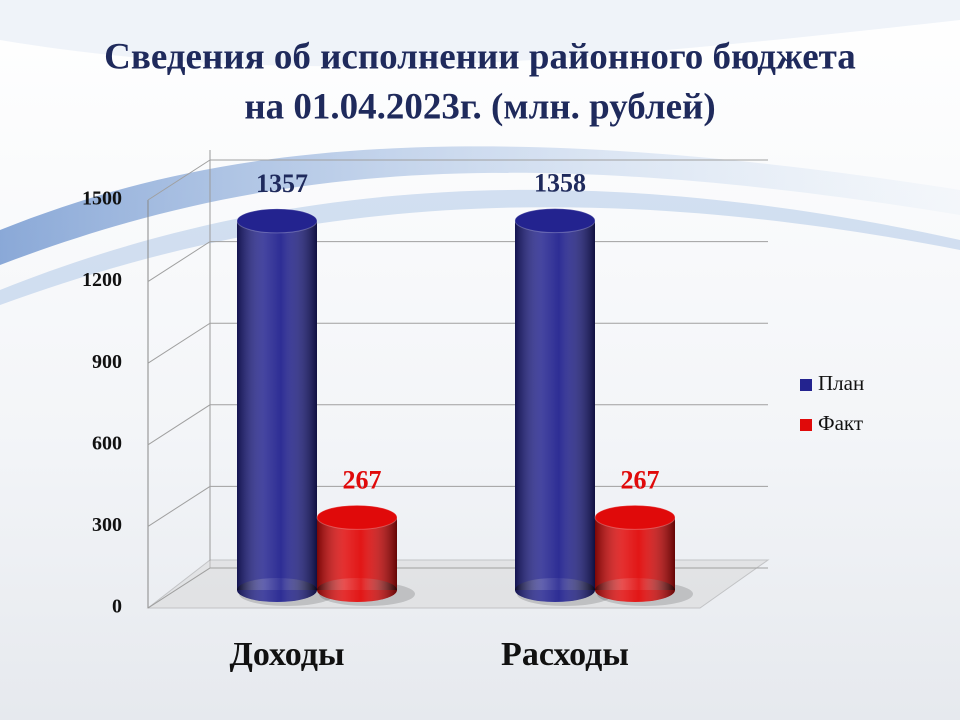 The width and height of the screenshot is (960, 720). Describe the element at coordinates (840, 423) in the screenshot. I see `legend-label: Факт` at that location.